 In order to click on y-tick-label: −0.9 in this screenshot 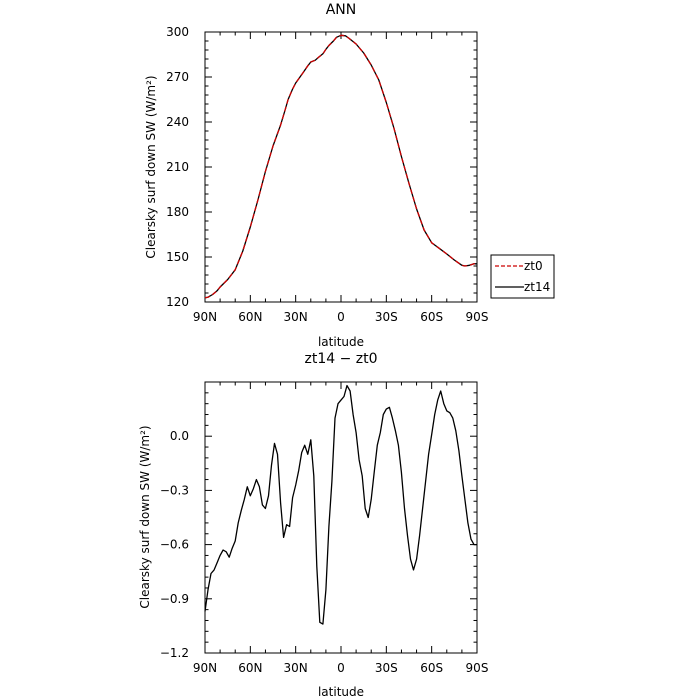, I will do `click(174, 599)`.